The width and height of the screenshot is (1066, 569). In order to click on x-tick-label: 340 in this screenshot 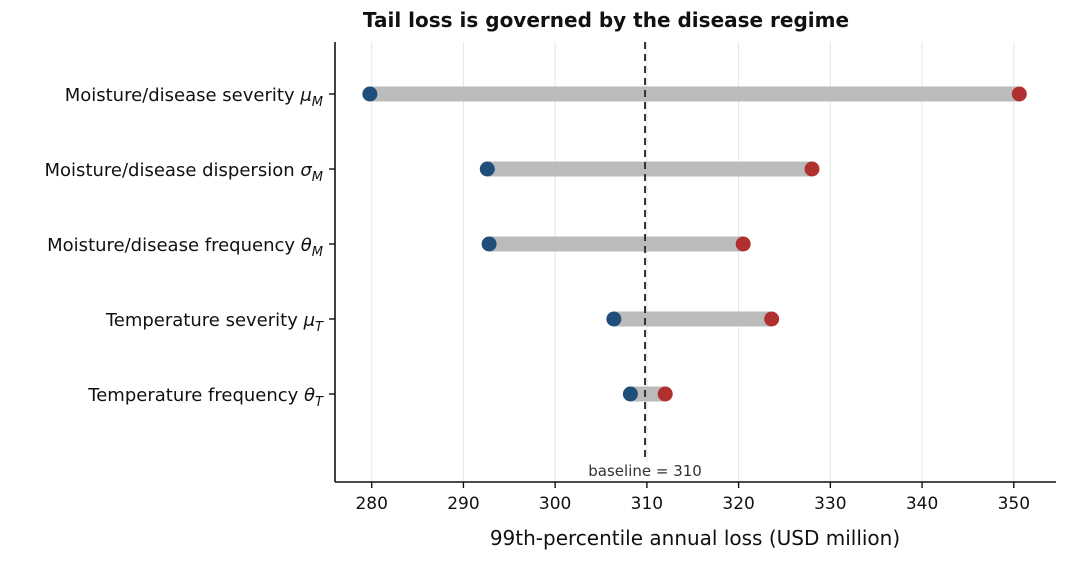, I will do `click(922, 504)`.